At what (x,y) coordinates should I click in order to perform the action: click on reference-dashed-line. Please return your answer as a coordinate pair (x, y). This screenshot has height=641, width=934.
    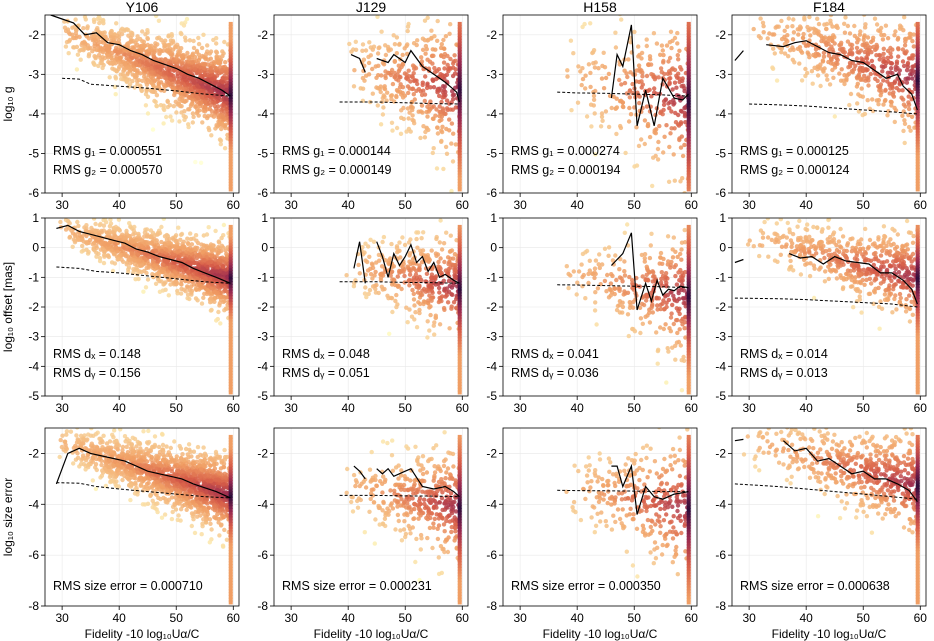
    Looking at the image, I should click on (399, 103).